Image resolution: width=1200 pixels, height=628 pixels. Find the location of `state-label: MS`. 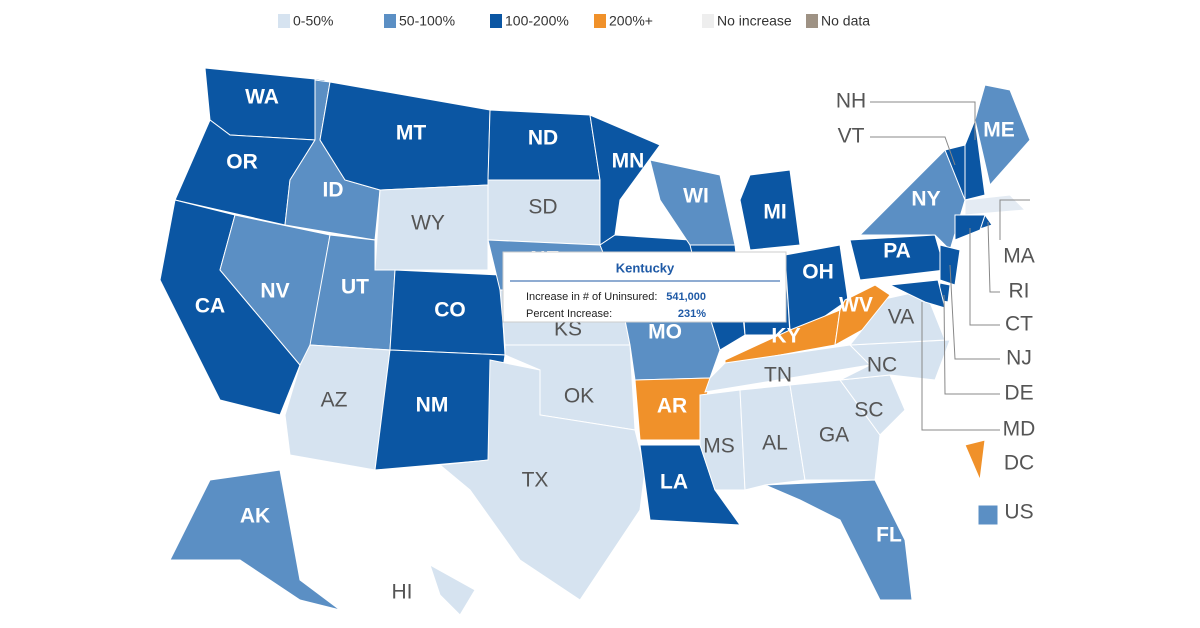

state-label: MS is located at coordinates (719, 446).